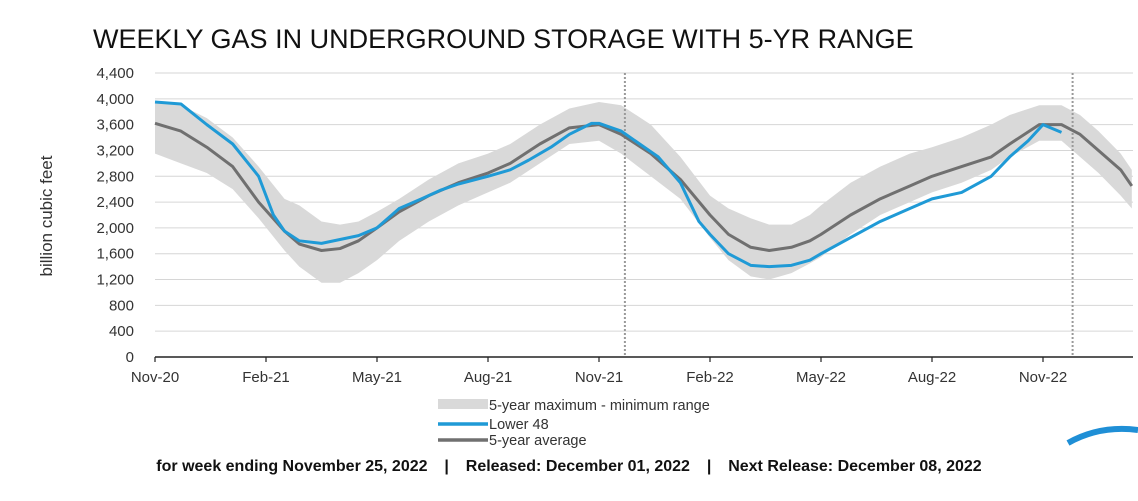  What do you see at coordinates (932, 377) in the screenshot?
I see `x-tick-label: Aug-22` at bounding box center [932, 377].